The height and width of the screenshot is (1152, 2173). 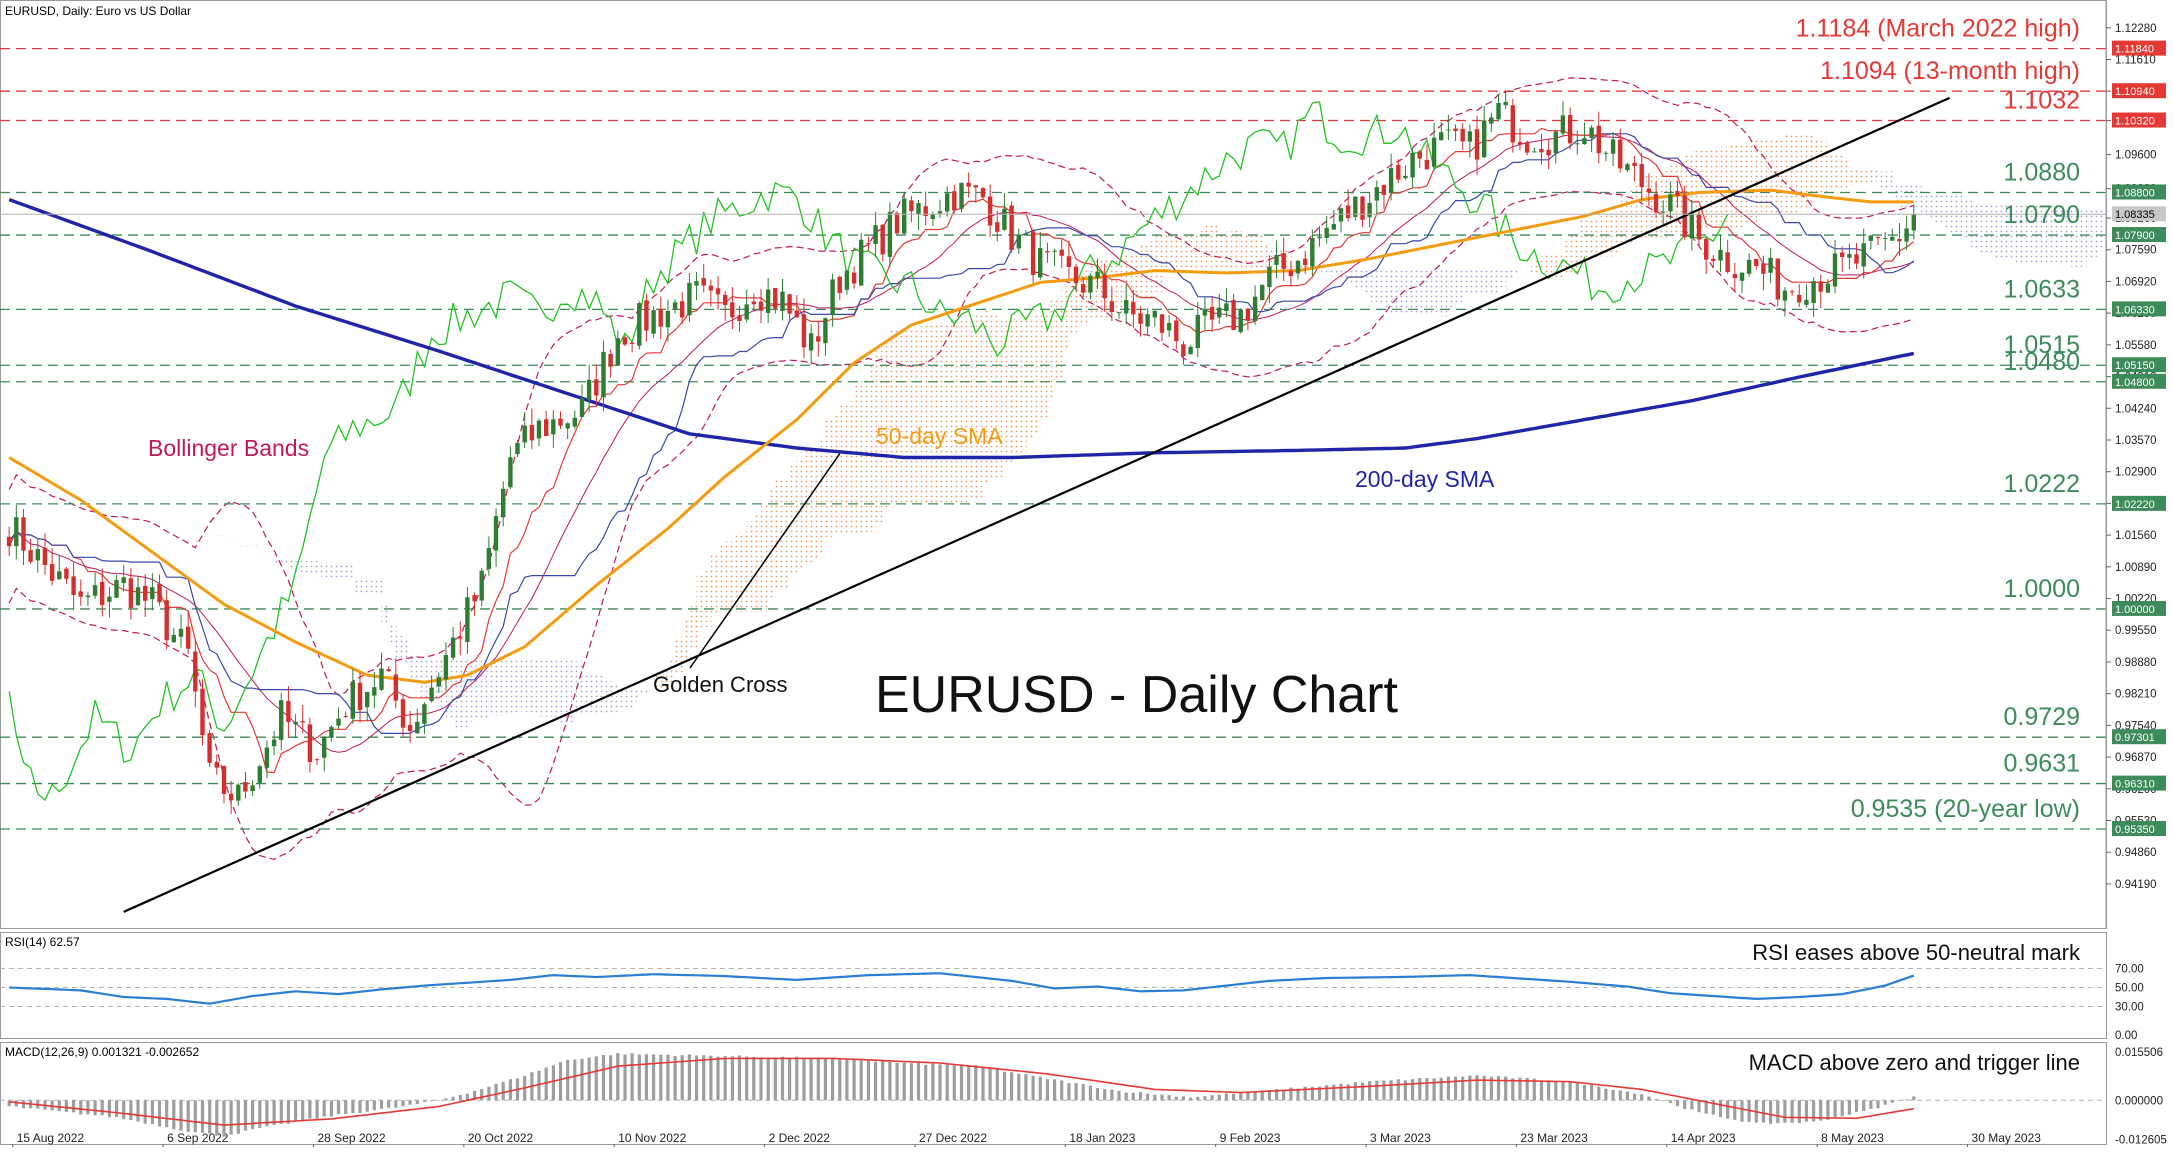 I want to click on price-tick-label: 0.98210, so click(x=2136, y=695).